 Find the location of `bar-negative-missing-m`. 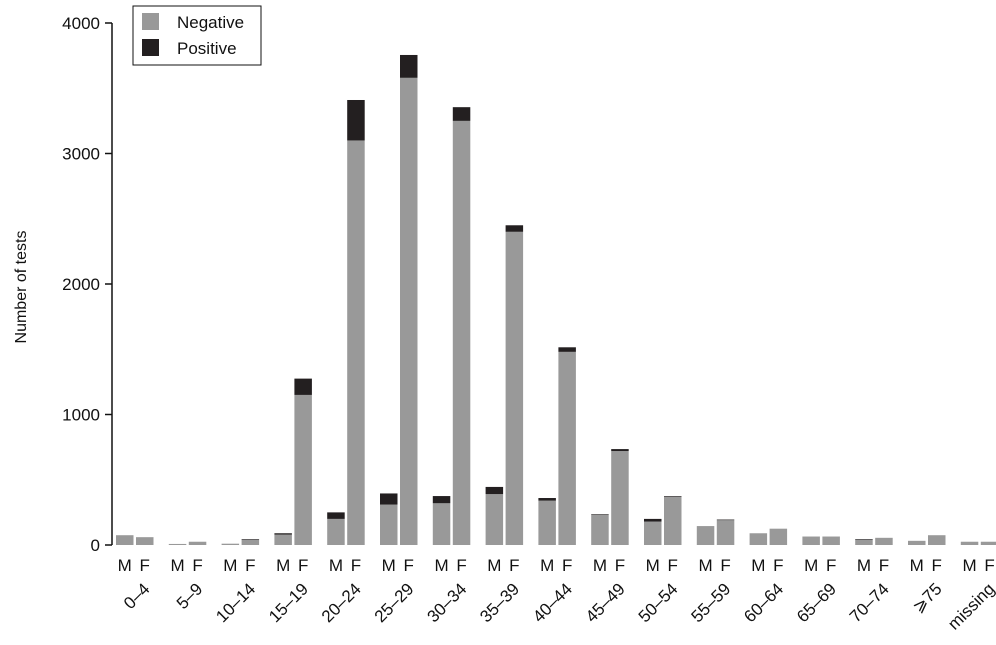

bar-negative-missing-m is located at coordinates (969, 543).